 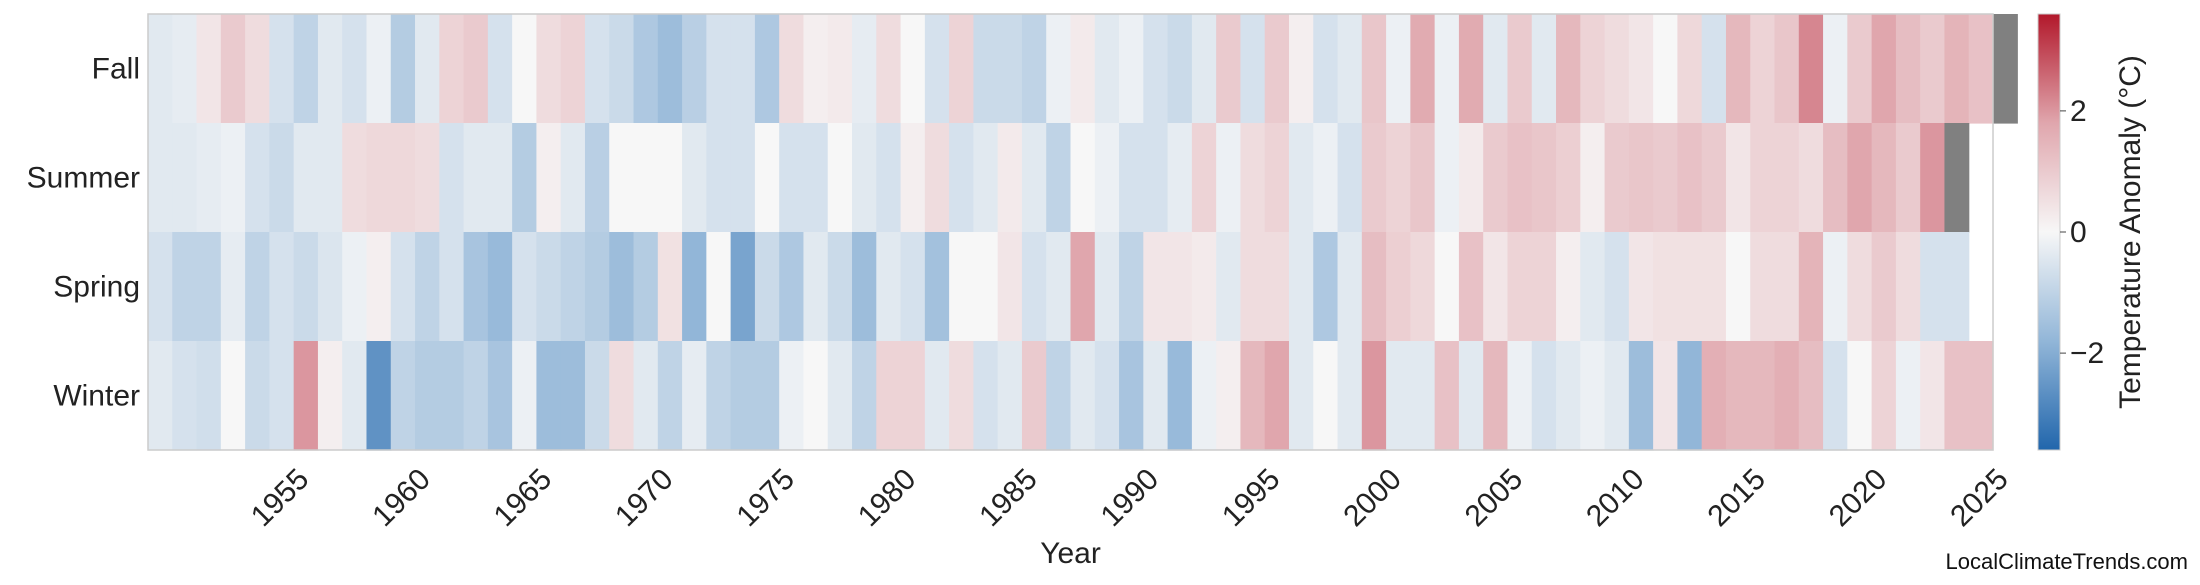 I want to click on x-tick-label: 2025, so click(x=1979, y=498).